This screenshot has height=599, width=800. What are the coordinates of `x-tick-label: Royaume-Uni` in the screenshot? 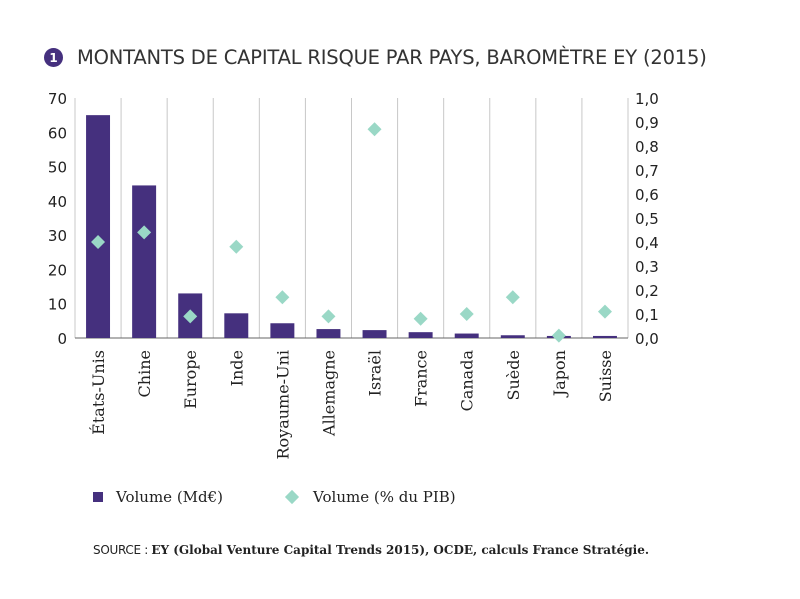 It's located at (282, 405).